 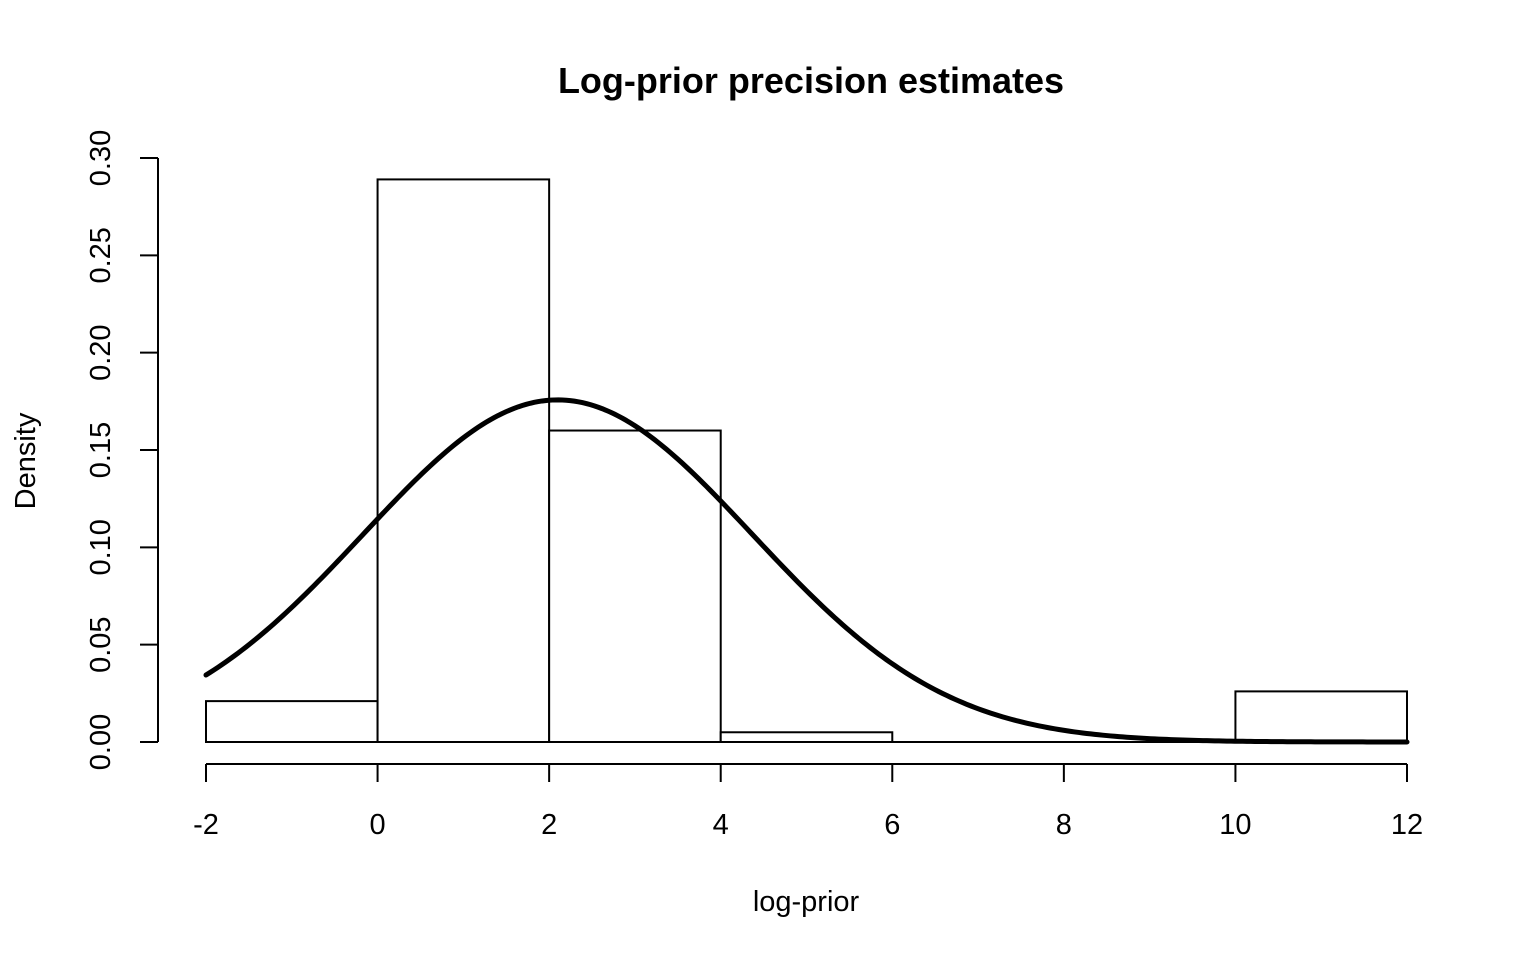 What do you see at coordinates (101, 742) in the screenshot?
I see `y-tick-label-0: 0.00` at bounding box center [101, 742].